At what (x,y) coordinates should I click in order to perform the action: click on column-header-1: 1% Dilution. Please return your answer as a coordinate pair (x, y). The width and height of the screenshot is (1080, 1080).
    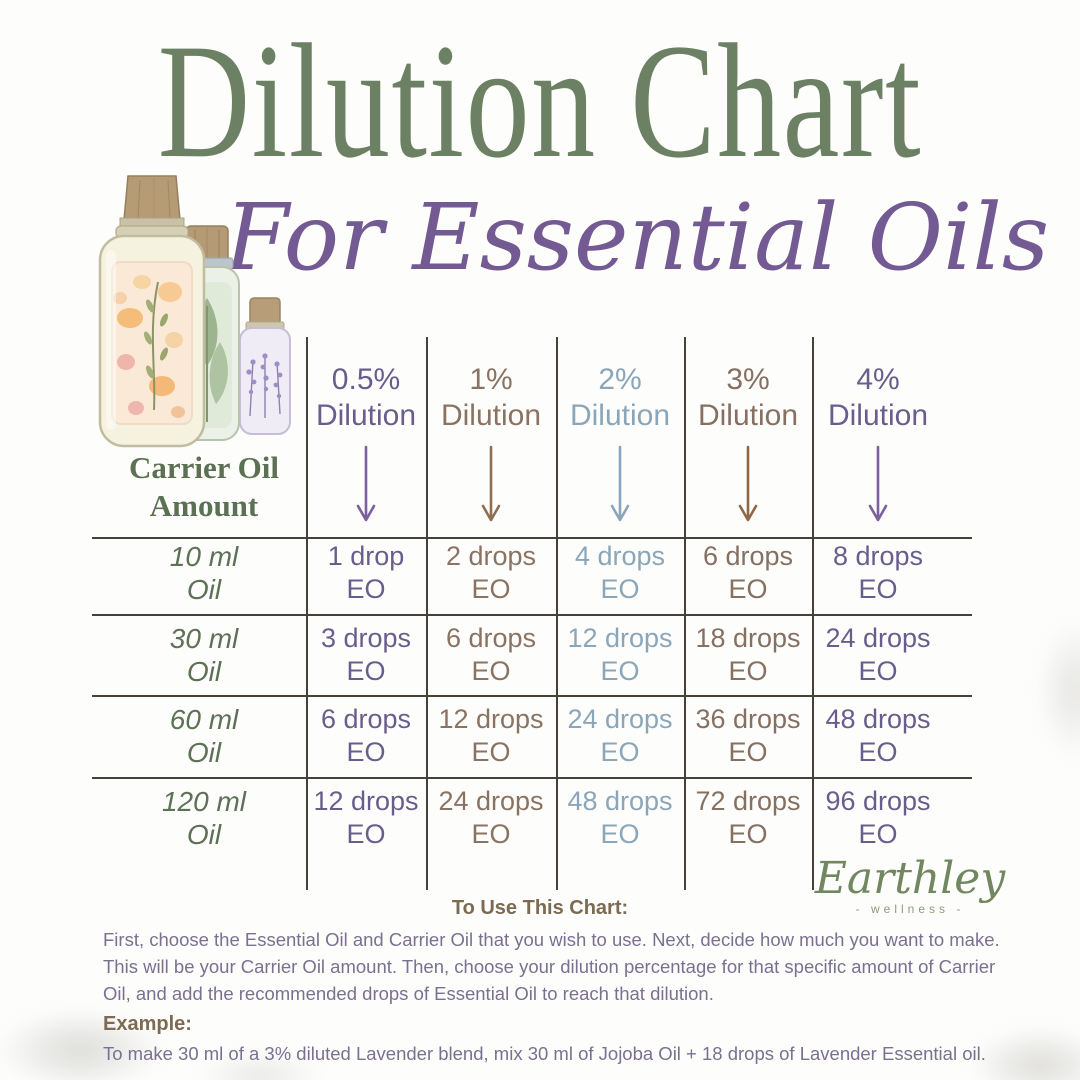
    Looking at the image, I should click on (491, 447).